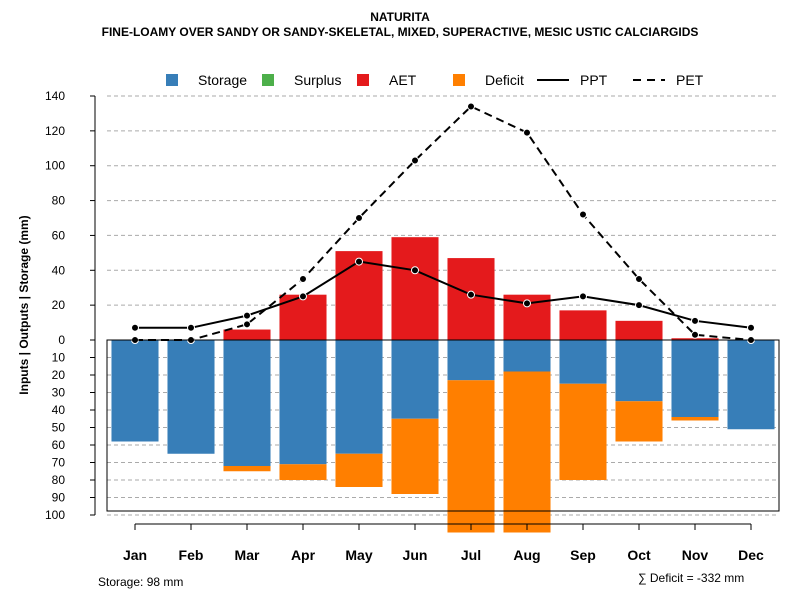 Image resolution: width=800 pixels, height=600 pixels. What do you see at coordinates (61, 340) in the screenshot?
I see `y-tick-label: 0` at bounding box center [61, 340].